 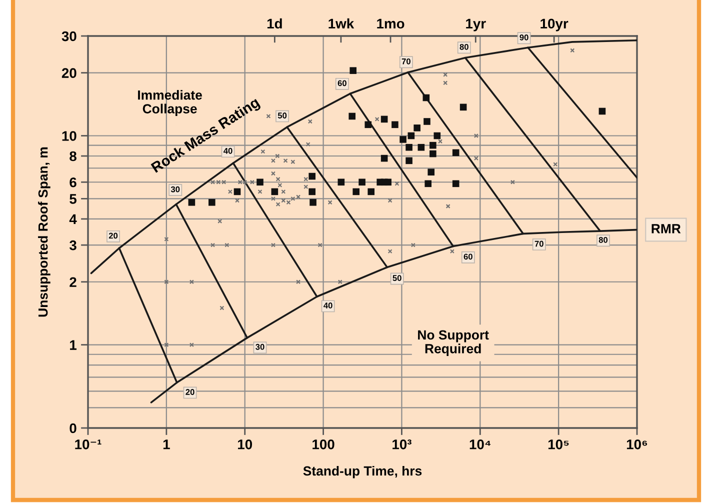 I want to click on annotation: Immediate Collapse, so click(x=170, y=103).